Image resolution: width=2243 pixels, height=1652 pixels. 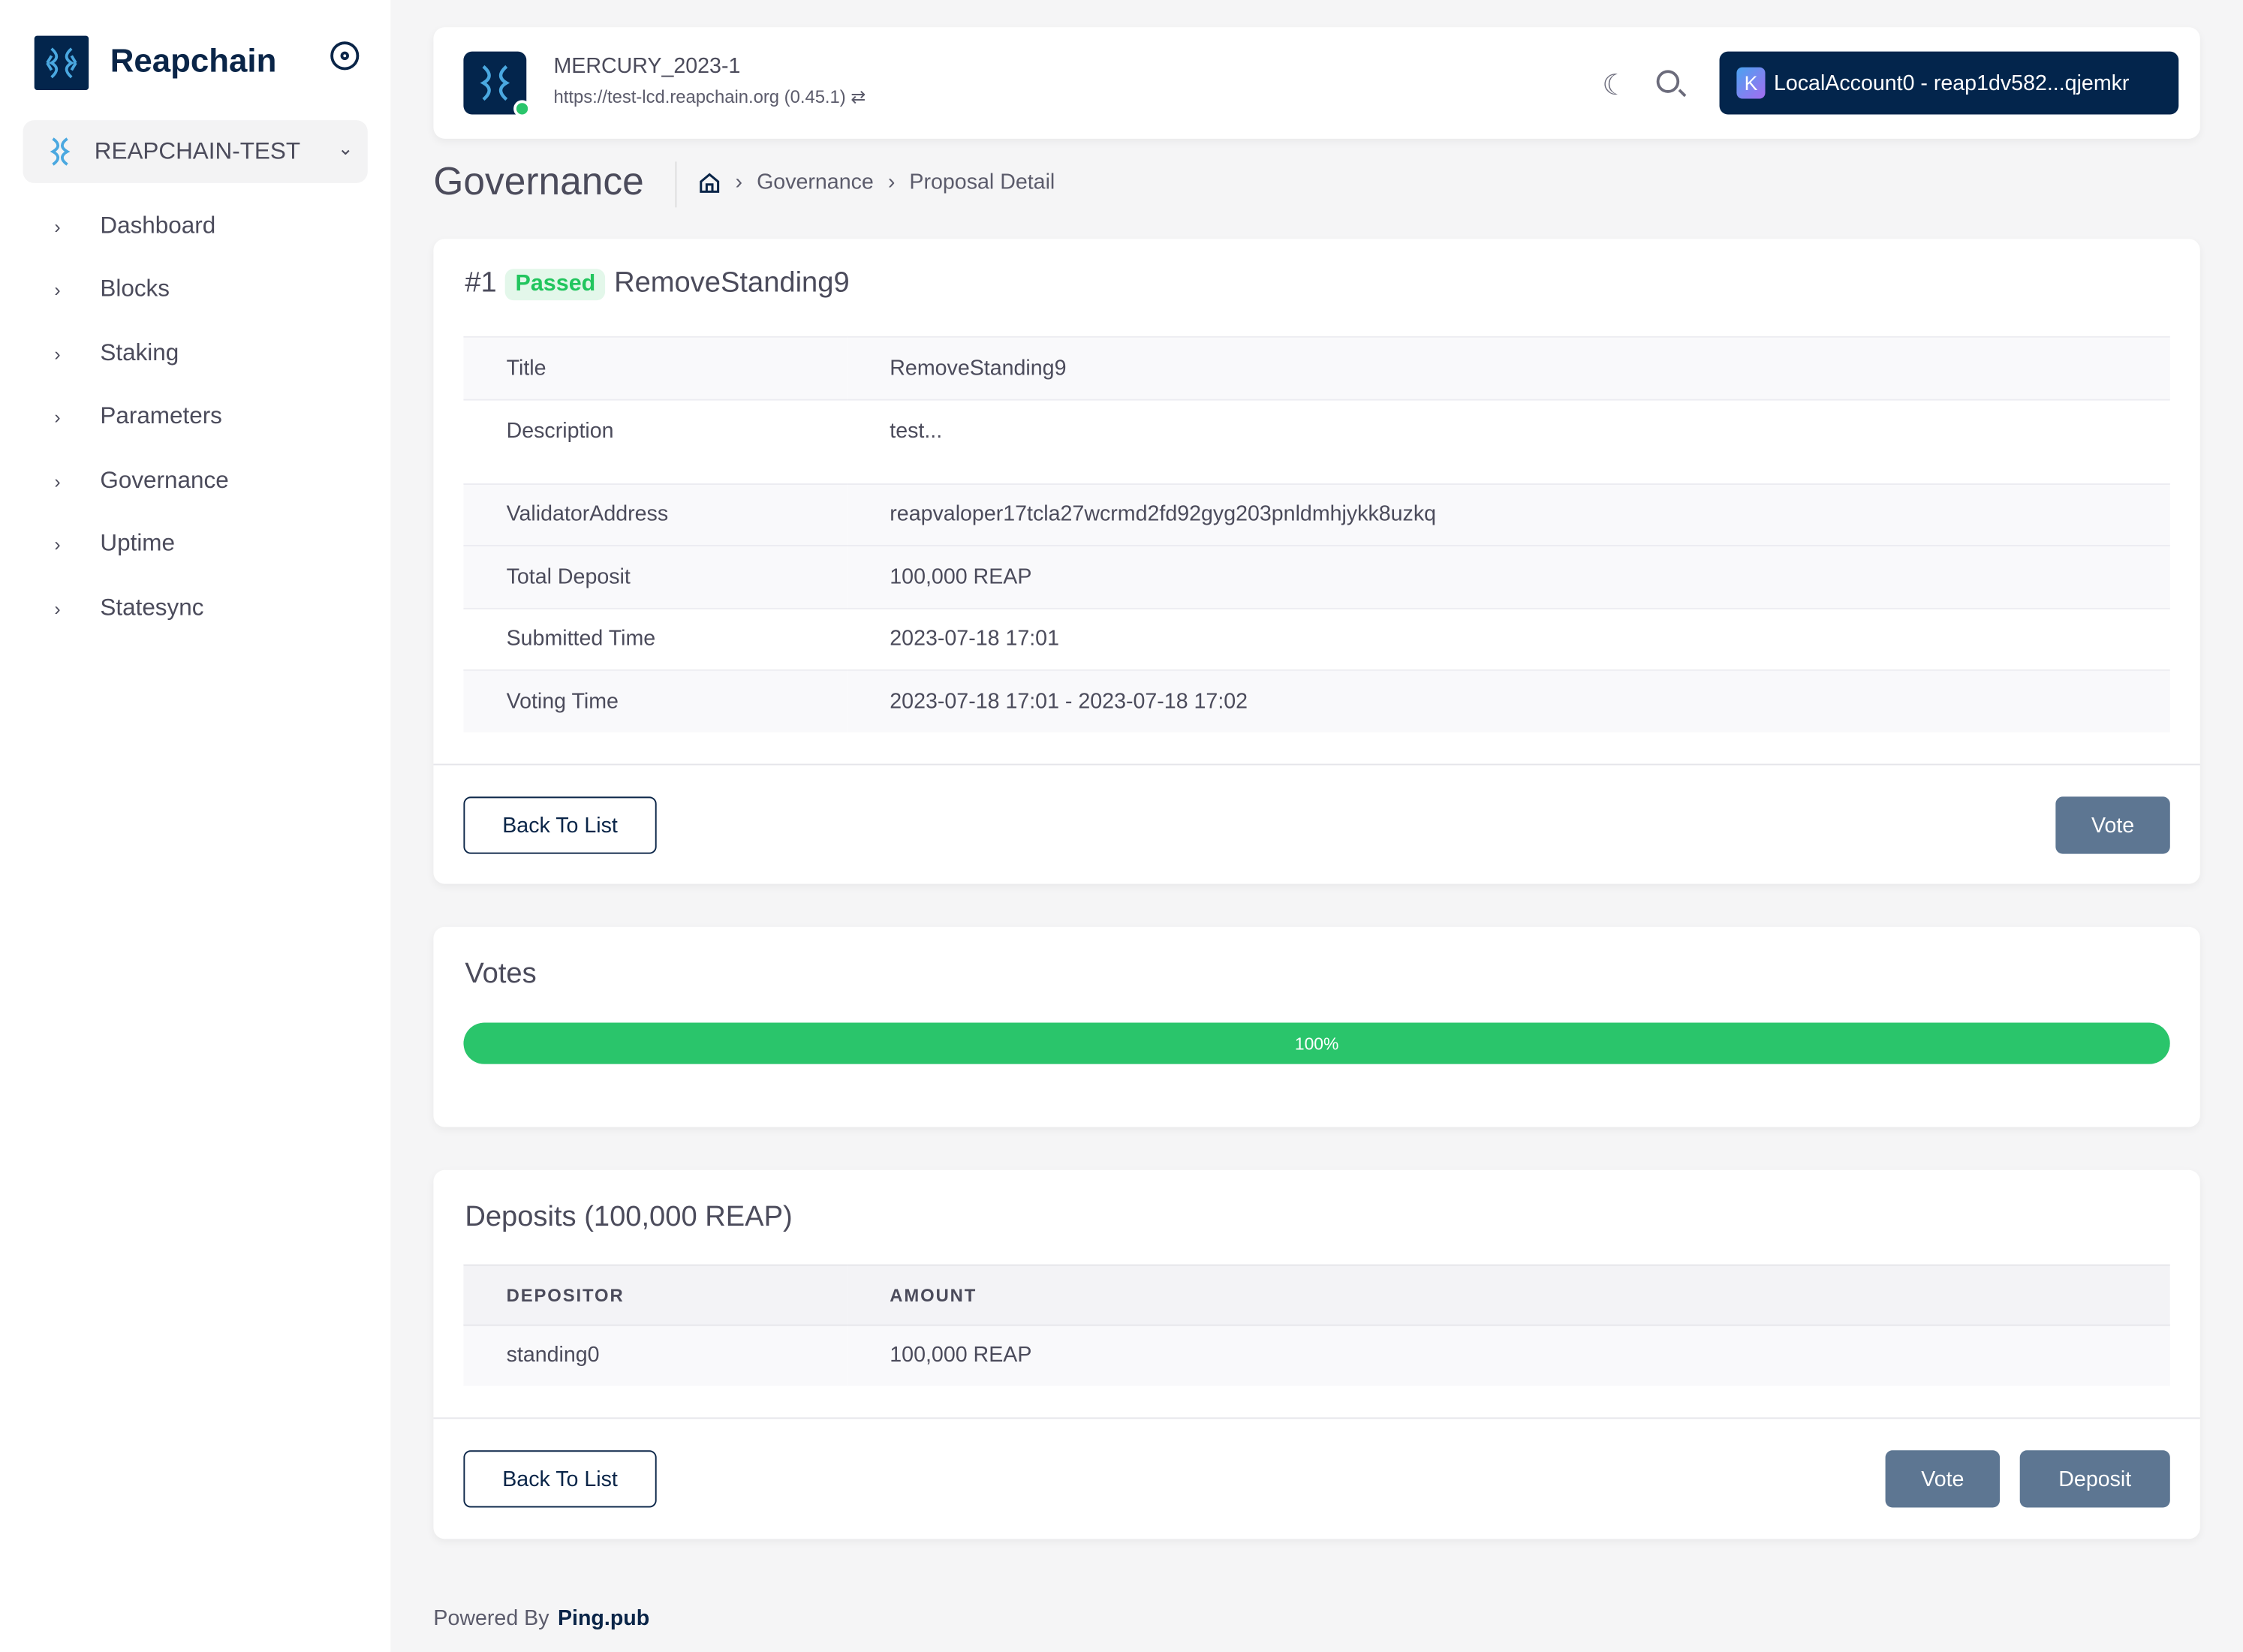 I want to click on table-row: Total Deposit 100,000 REAP, so click(x=1316, y=576).